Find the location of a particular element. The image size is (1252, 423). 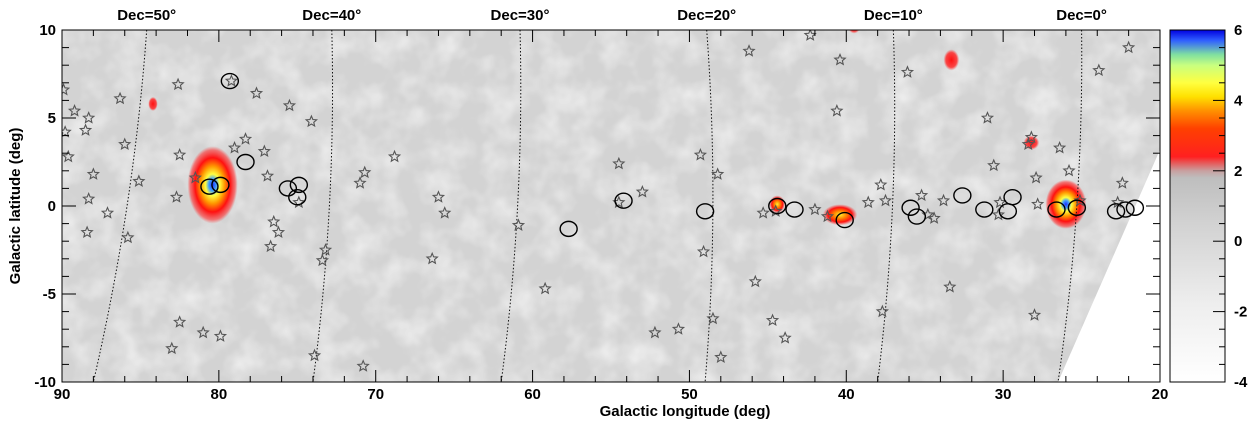

x-tick-label-7: 20 is located at coordinates (1160, 394).